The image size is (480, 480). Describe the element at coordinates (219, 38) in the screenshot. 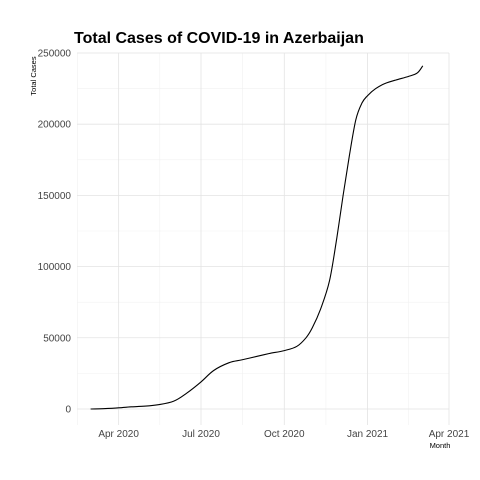

I see `chart-title: Total Cases of COVID-19 in Azerbaijan` at that location.